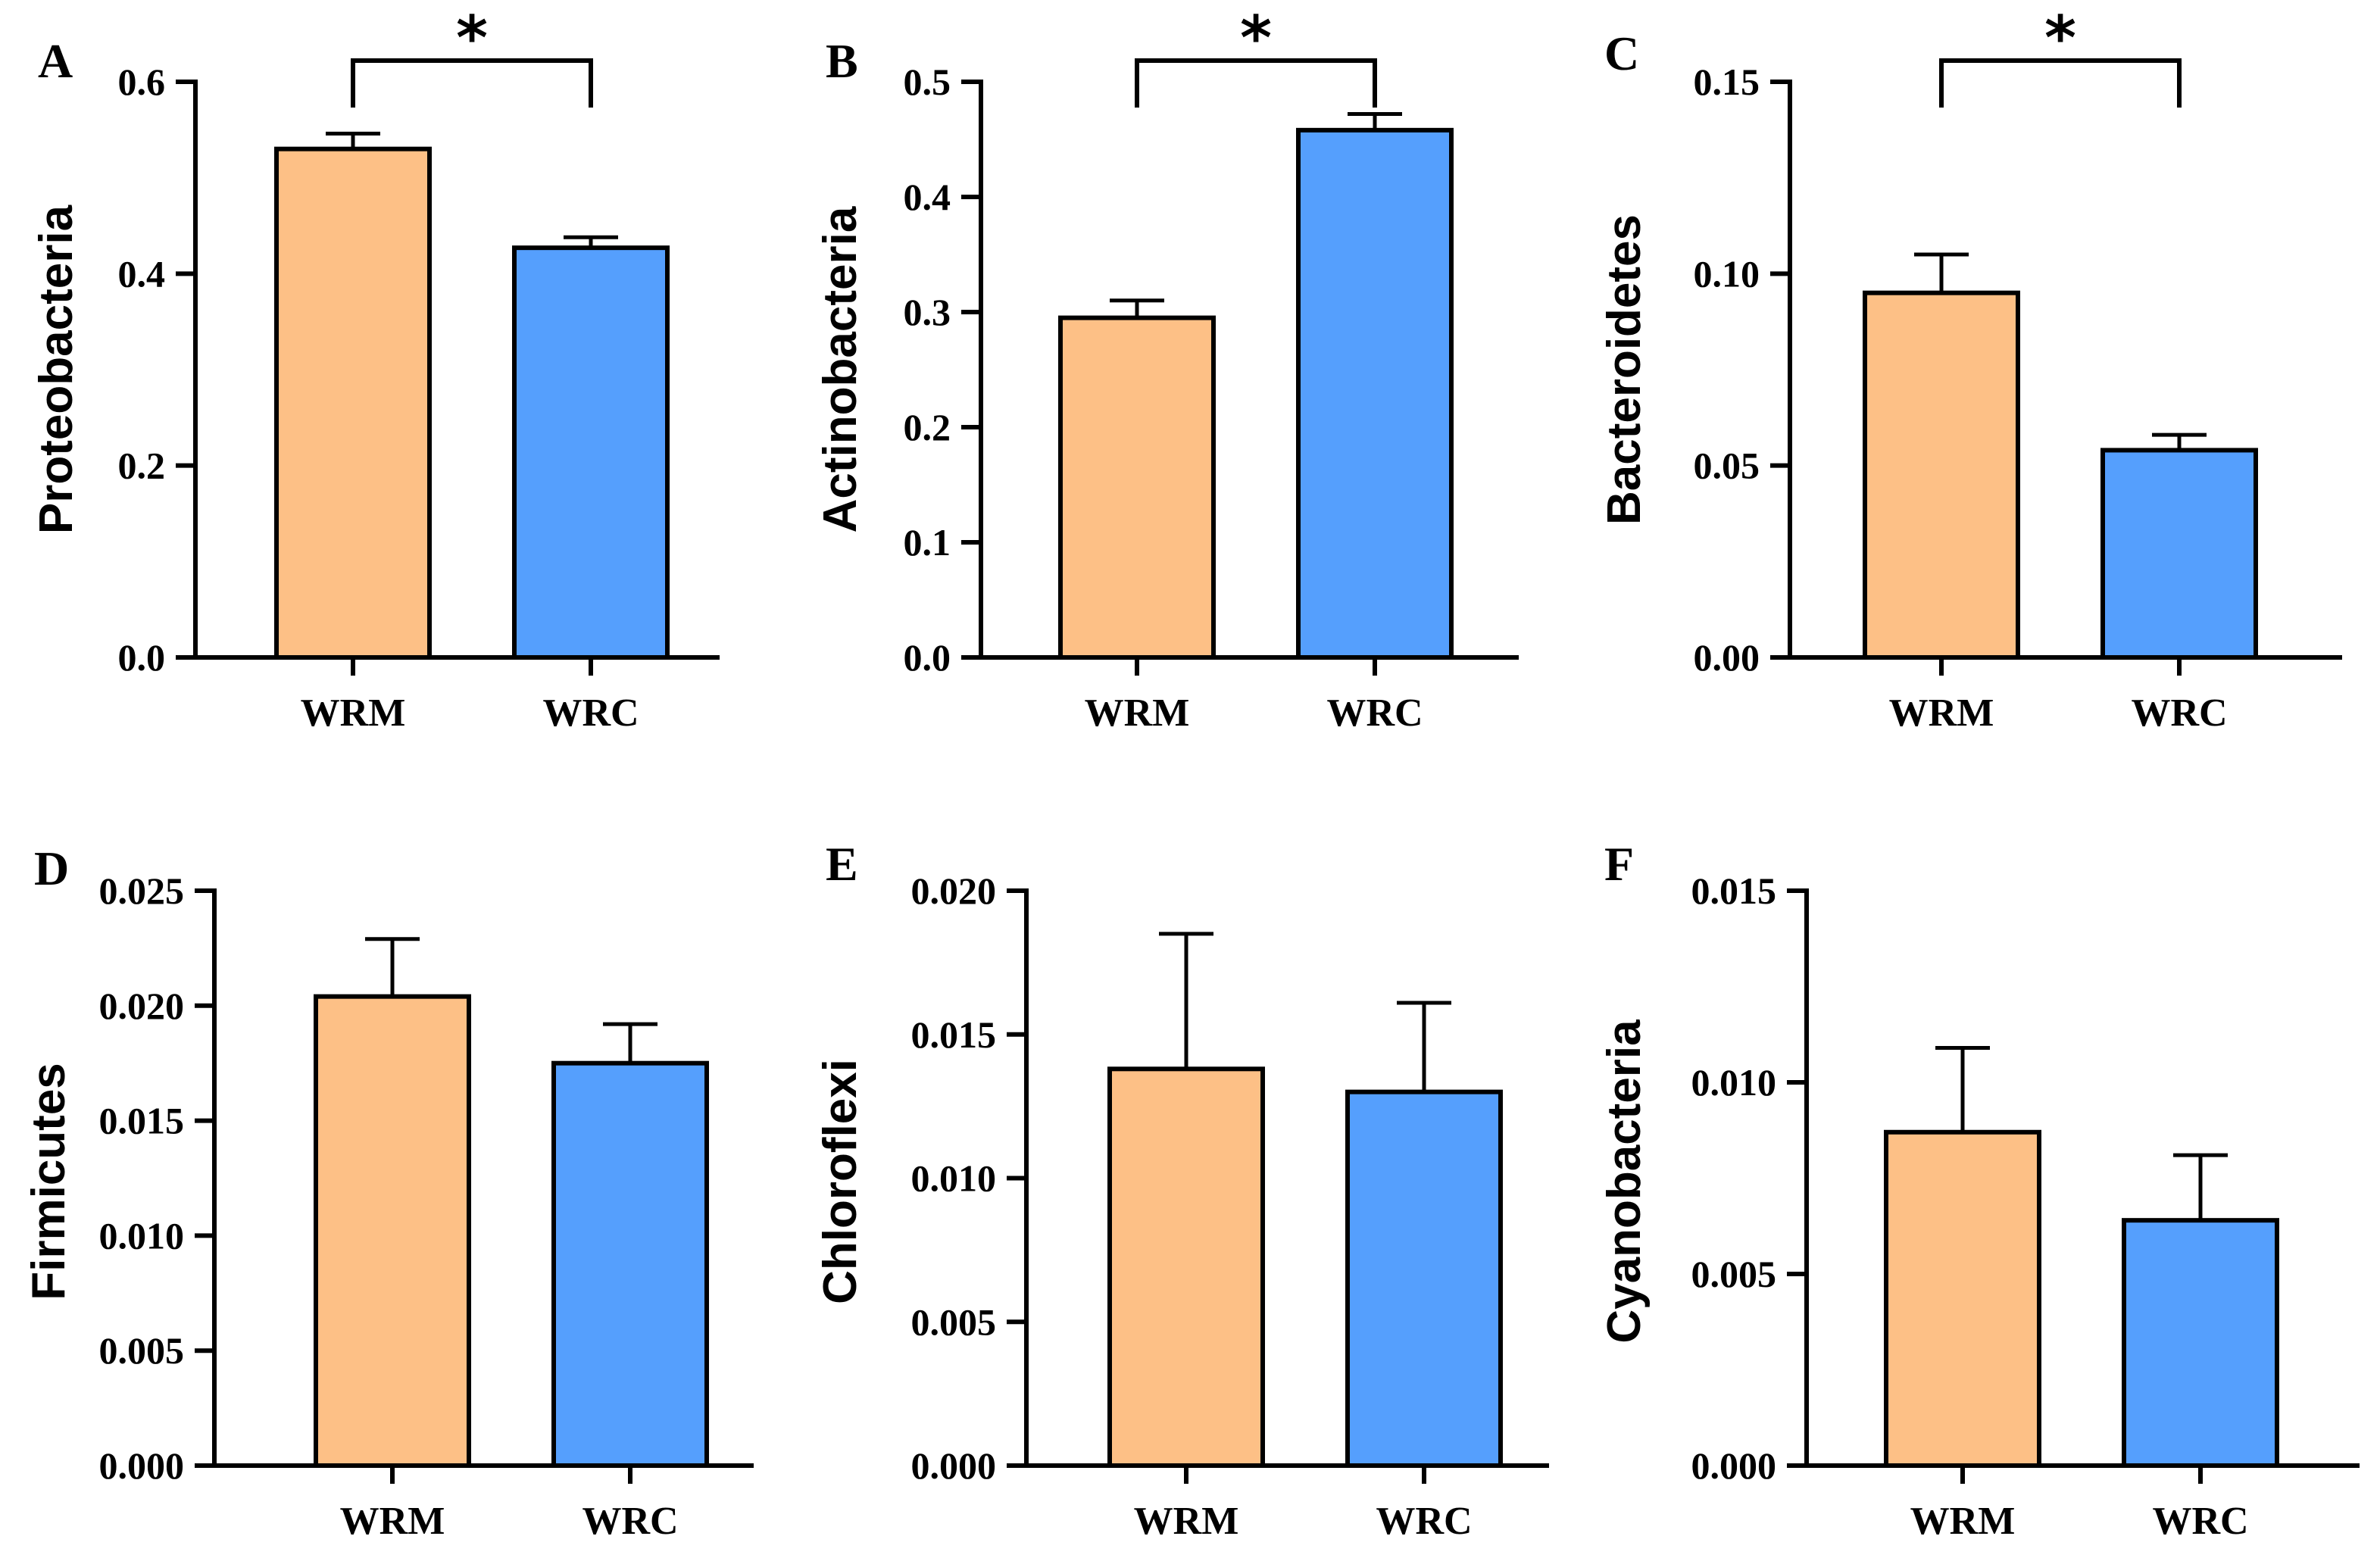 The image size is (2380, 1558). I want to click on panel-d-y-axis-label: Firmicutes, so click(49, 1181).